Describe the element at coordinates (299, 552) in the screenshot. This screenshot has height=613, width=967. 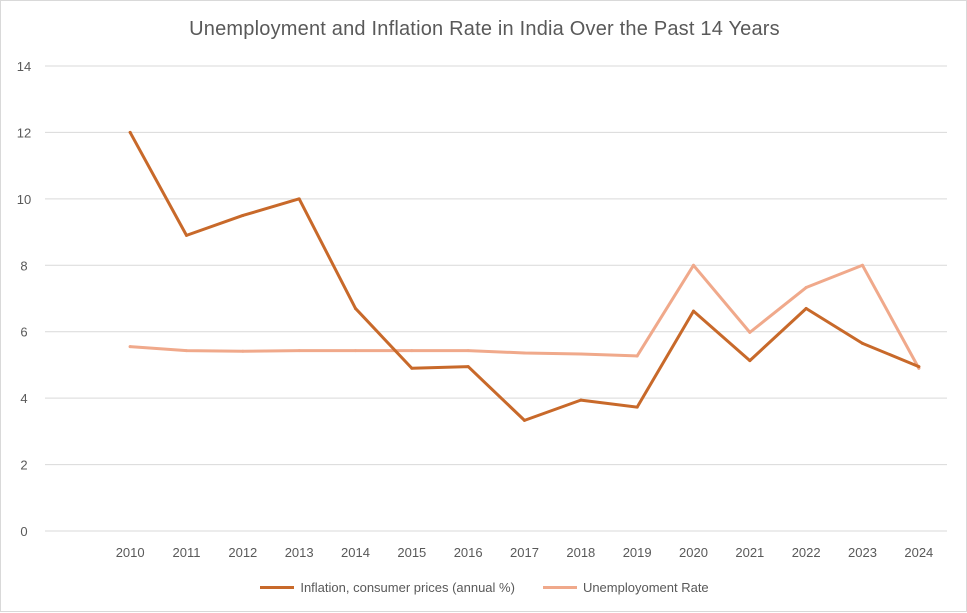
I see `x-tick-label: 2013` at that location.